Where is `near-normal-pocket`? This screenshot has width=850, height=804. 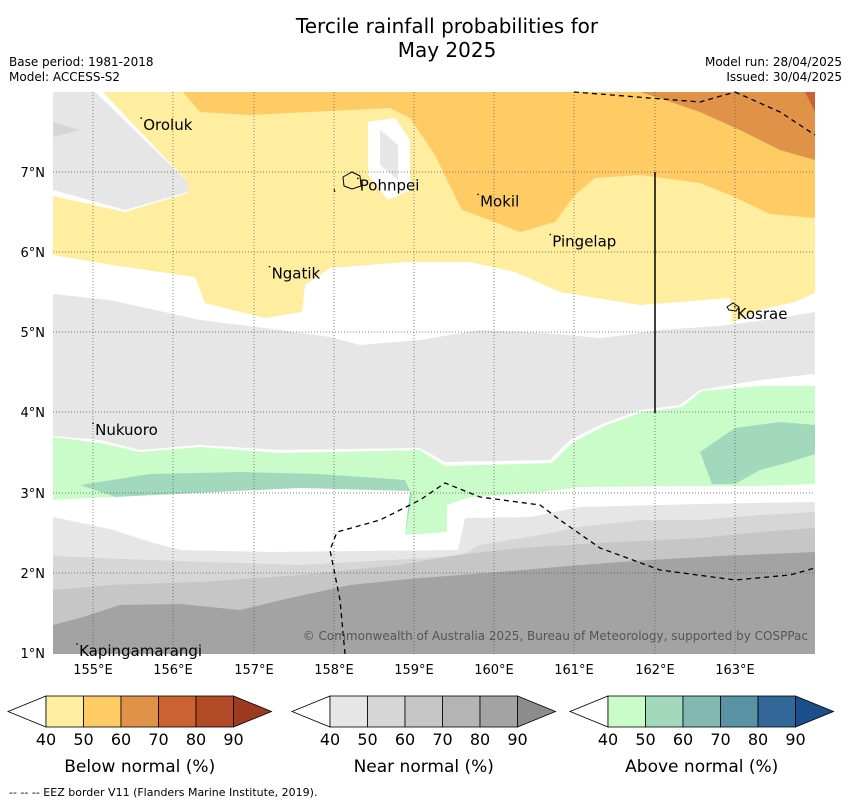 near-normal-pocket is located at coordinates (389, 155).